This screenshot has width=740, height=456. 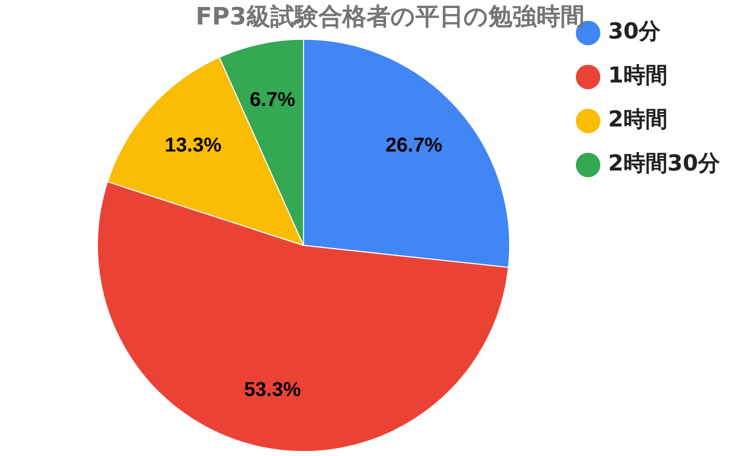 What do you see at coordinates (273, 99) in the screenshot?
I see `data-label: 6.7%` at bounding box center [273, 99].